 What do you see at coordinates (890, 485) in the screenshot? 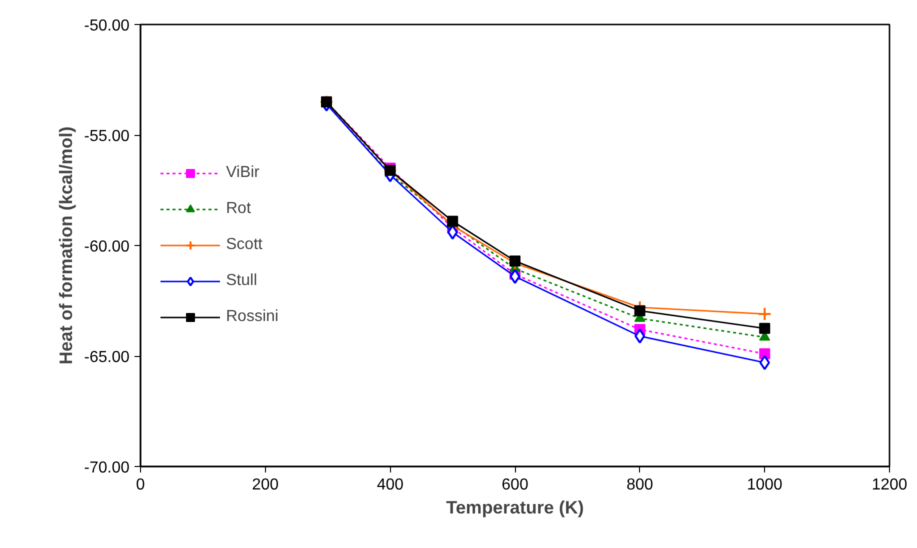
I see `x-tick-label: 1200` at bounding box center [890, 485].